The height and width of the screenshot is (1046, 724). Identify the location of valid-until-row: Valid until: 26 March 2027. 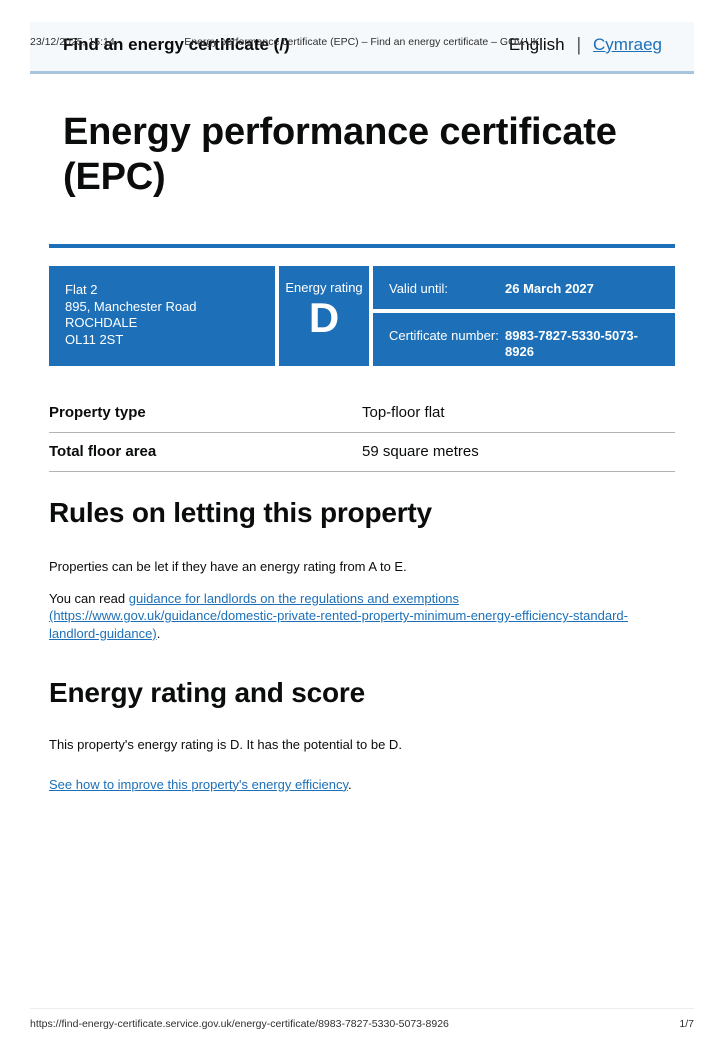
(524, 287).